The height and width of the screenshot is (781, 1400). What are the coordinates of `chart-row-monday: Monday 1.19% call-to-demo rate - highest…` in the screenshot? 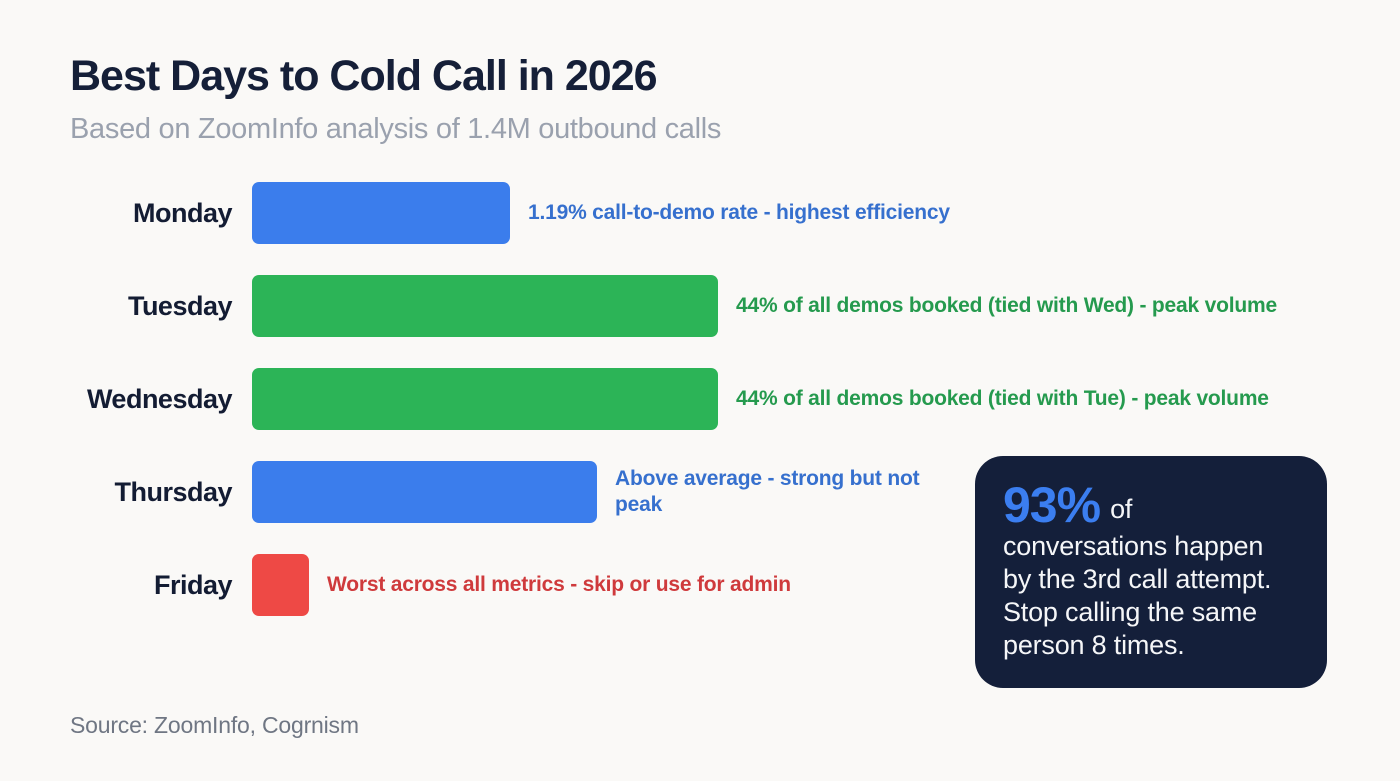 It's located at (735, 213).